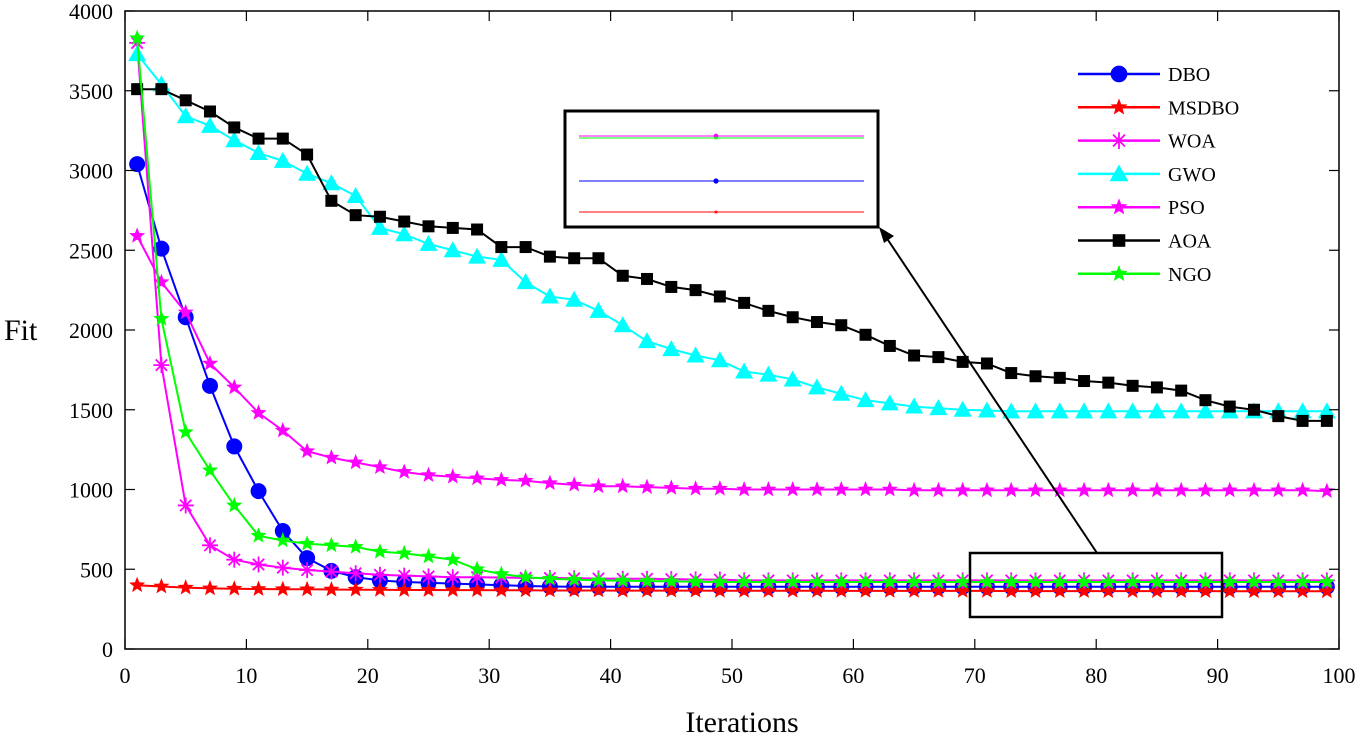 The width and height of the screenshot is (1368, 738). I want to click on legend-item-aoa: AOA, so click(1145, 242).